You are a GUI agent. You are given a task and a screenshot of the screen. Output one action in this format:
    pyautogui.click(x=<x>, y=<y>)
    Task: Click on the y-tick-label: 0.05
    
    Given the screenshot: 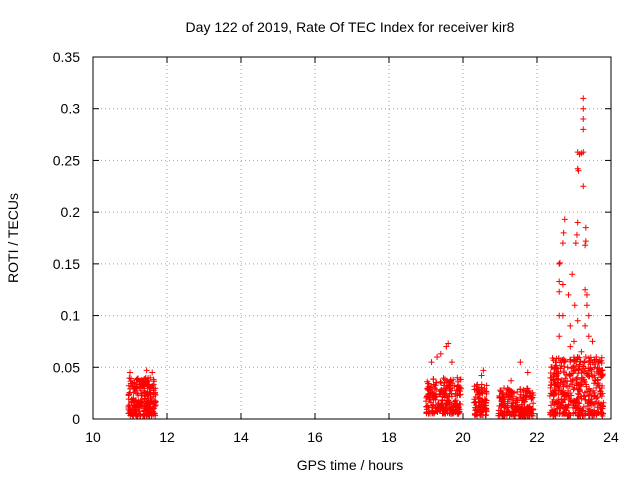 What is the action you would take?
    pyautogui.click(x=66, y=367)
    